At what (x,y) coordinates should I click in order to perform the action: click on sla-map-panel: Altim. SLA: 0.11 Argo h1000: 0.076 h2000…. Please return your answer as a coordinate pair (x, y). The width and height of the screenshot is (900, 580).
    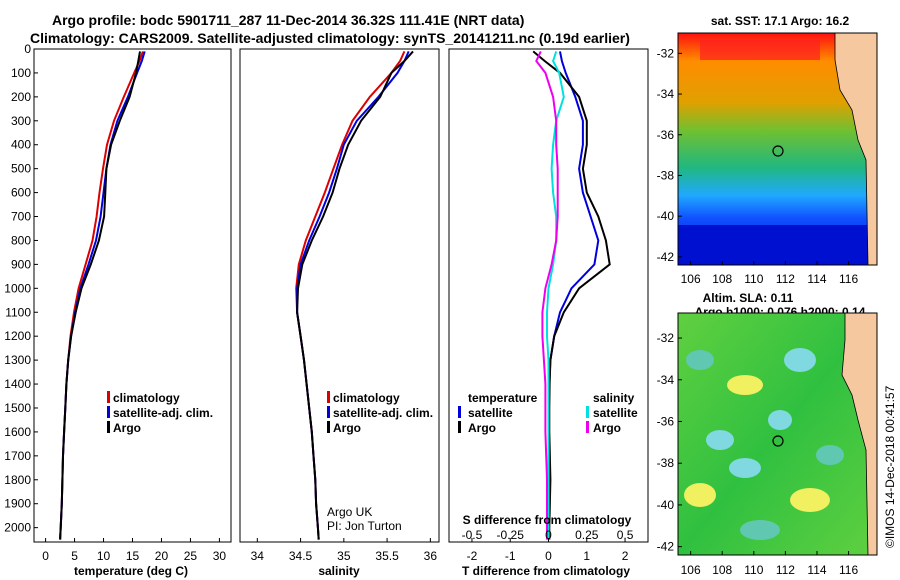
    Looking at the image, I should click on (767, 434).